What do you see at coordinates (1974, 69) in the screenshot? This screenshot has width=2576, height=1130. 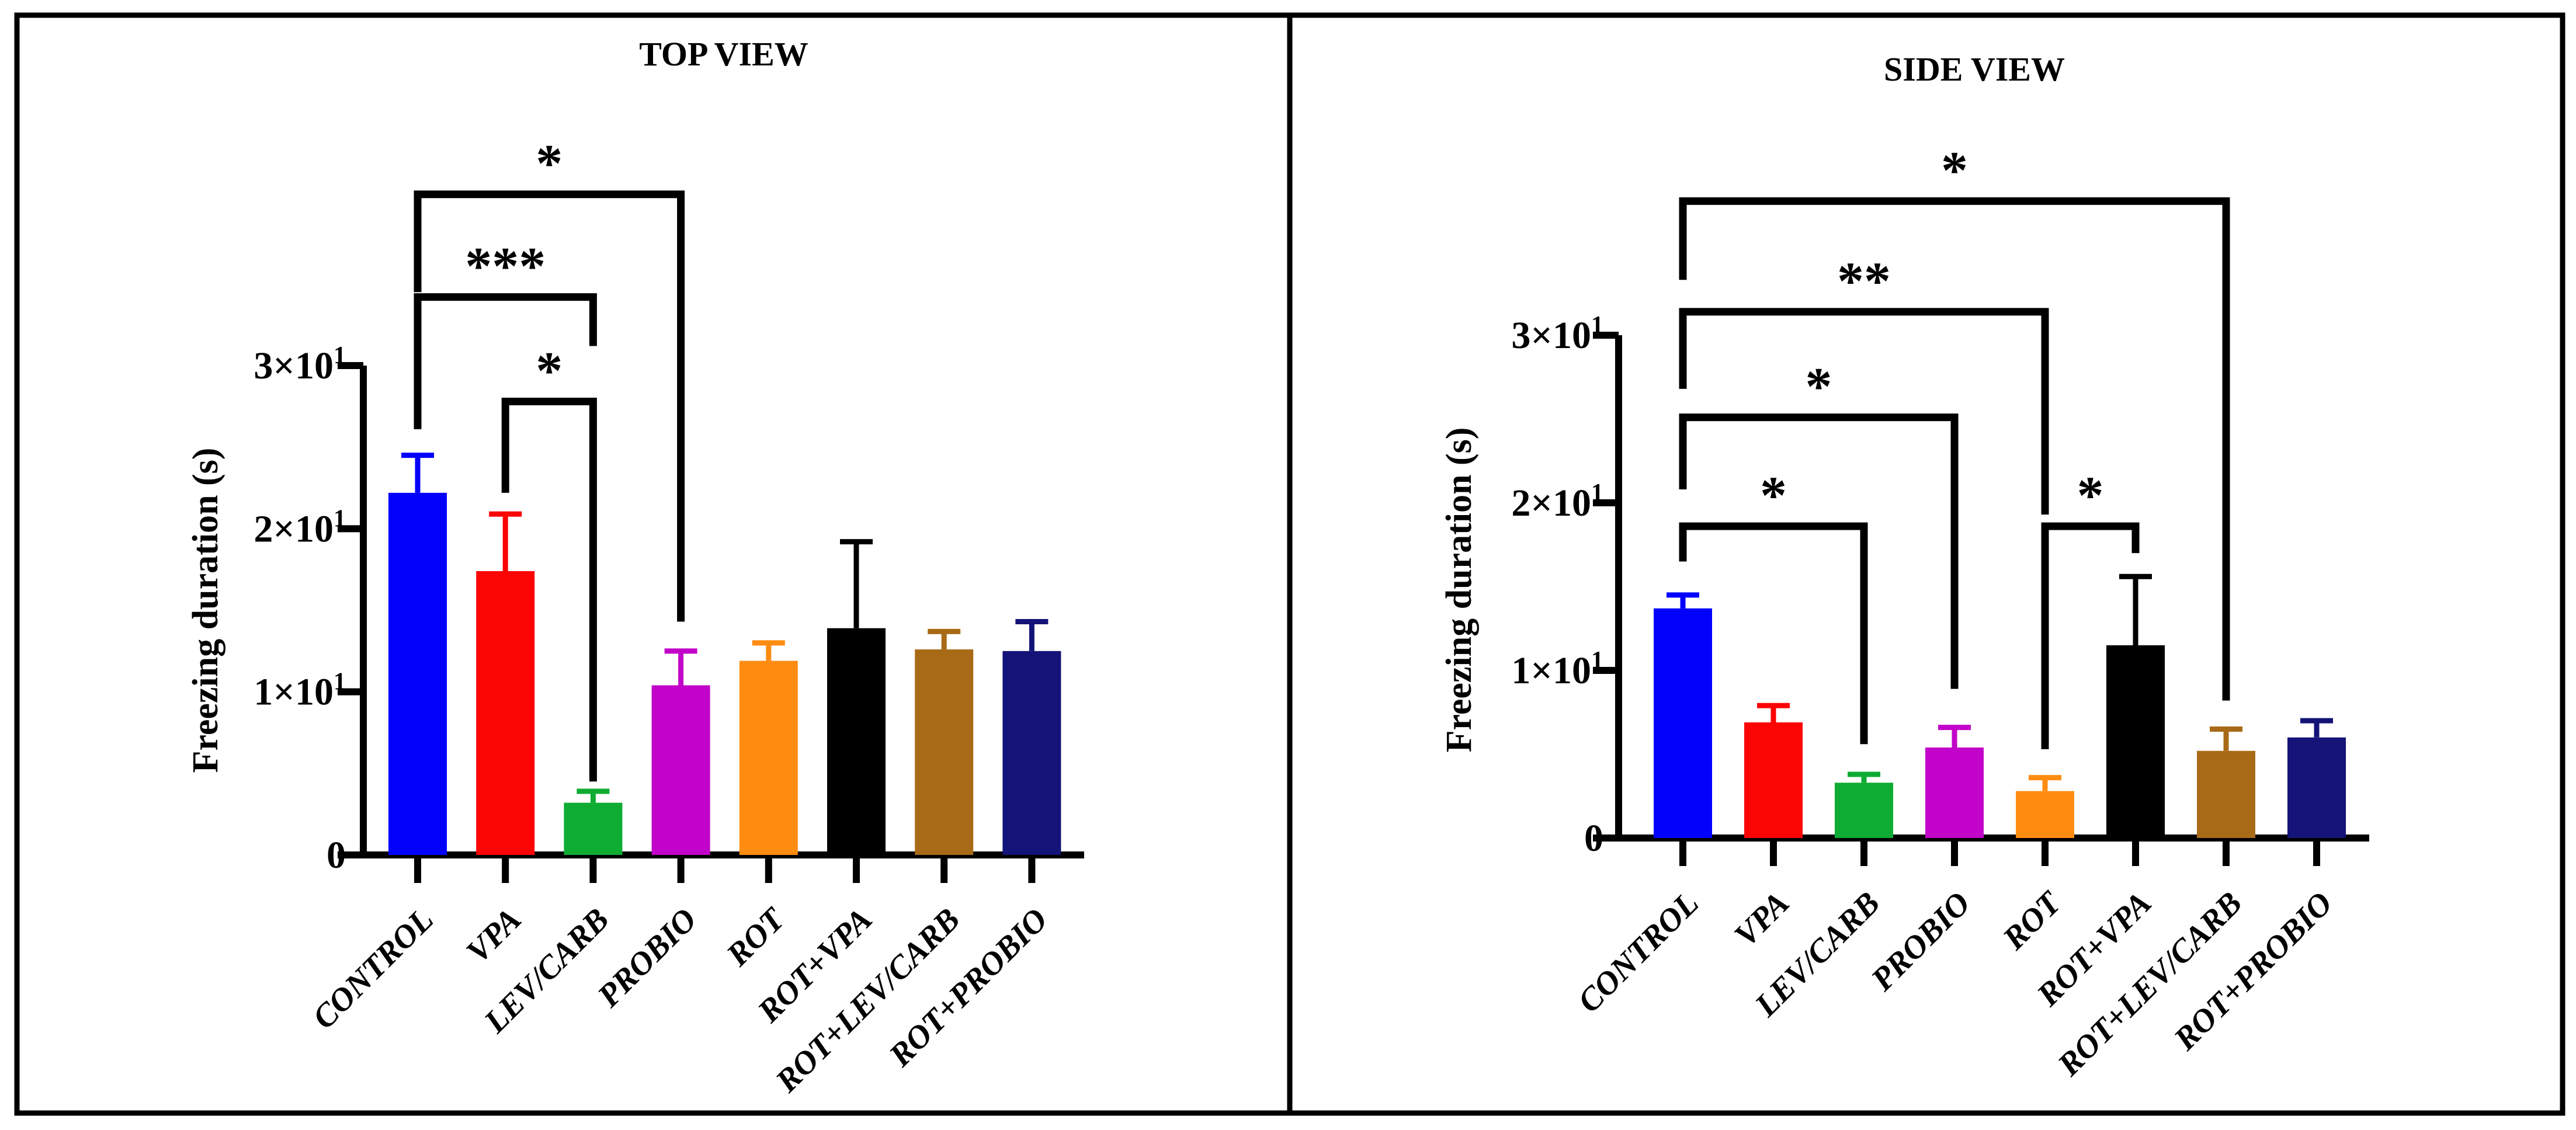 I see `panel-title: SIDE VIEW` at bounding box center [1974, 69].